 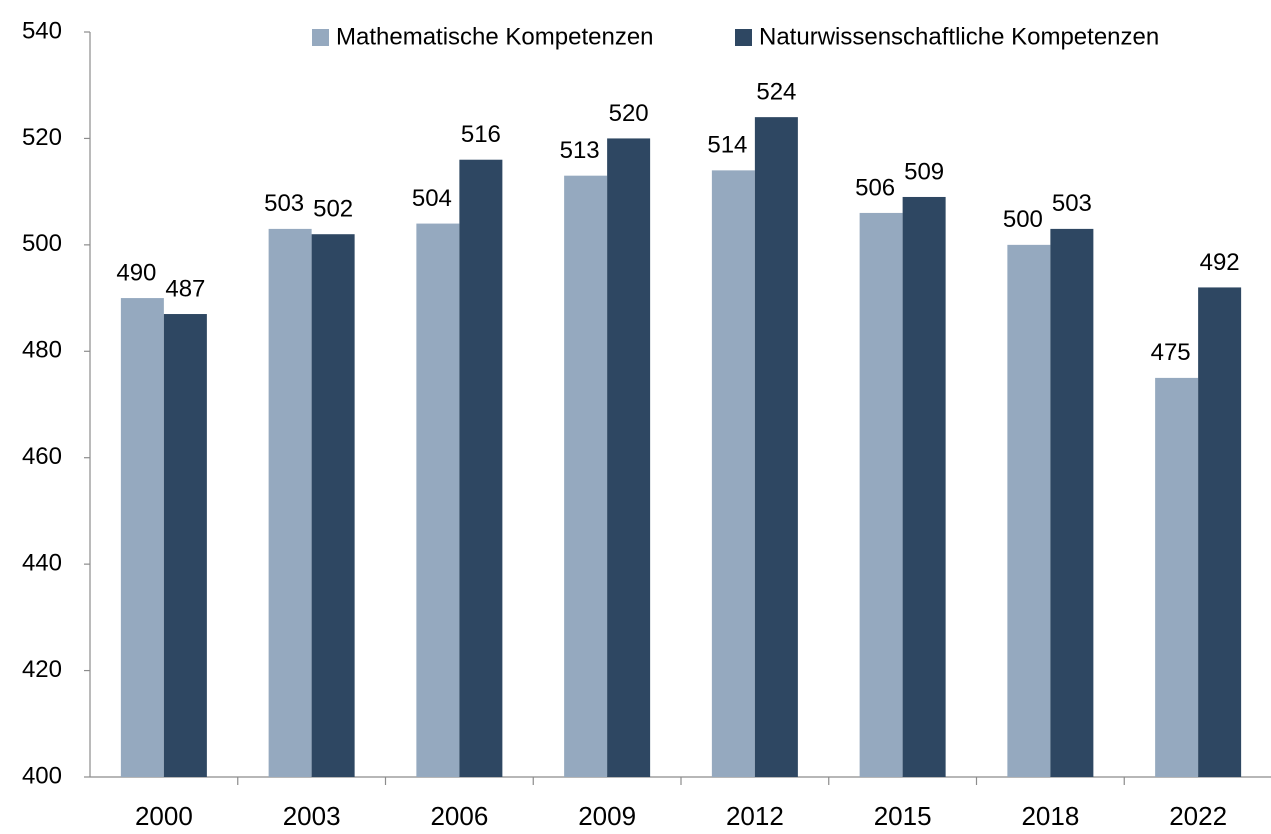 What do you see at coordinates (164, 816) in the screenshot?
I see `x-tick-label: 2000` at bounding box center [164, 816].